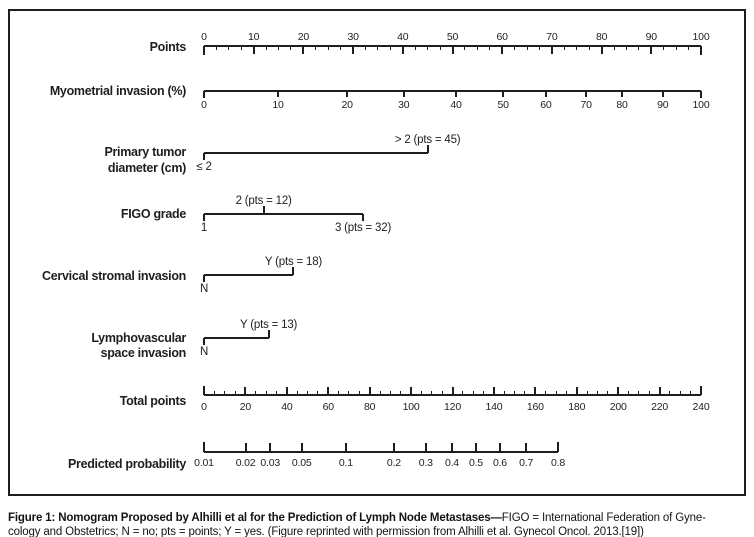 This screenshot has height=537, width=754. I want to click on tick-label-probability: 0.01, so click(204, 463).